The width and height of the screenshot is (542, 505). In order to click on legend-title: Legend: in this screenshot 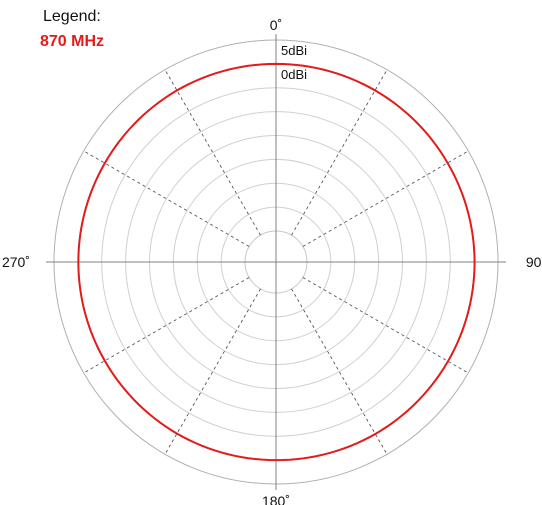, I will do `click(72, 16)`.